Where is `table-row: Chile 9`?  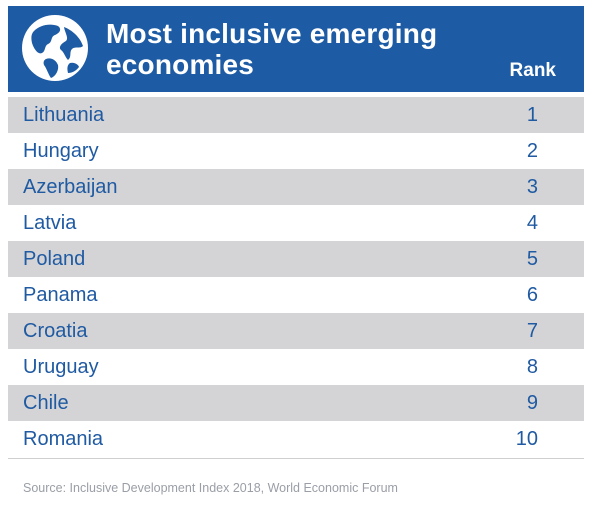 table-row: Chile 9 is located at coordinates (296, 403).